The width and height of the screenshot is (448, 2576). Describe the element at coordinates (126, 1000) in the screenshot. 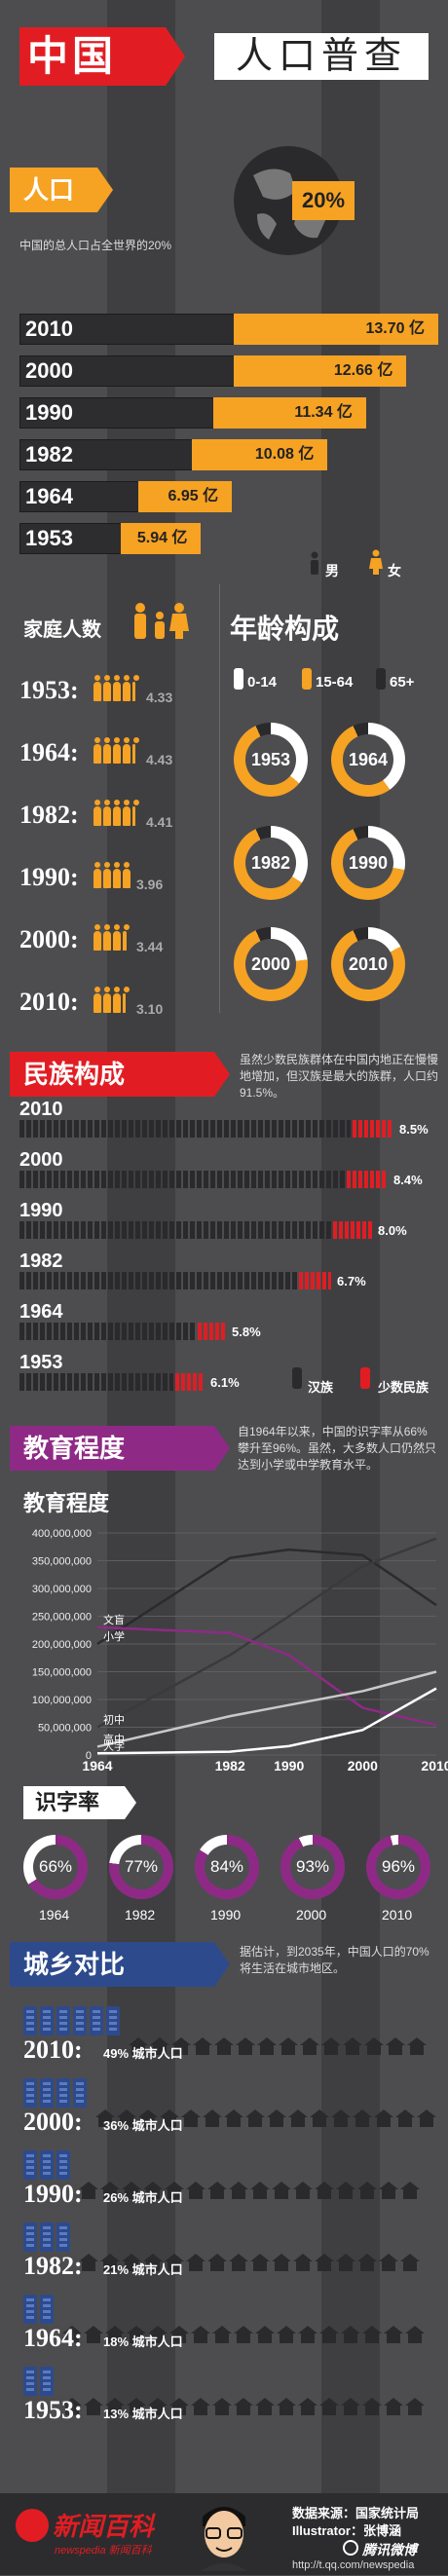

I see `family-person-partial-icon` at that location.